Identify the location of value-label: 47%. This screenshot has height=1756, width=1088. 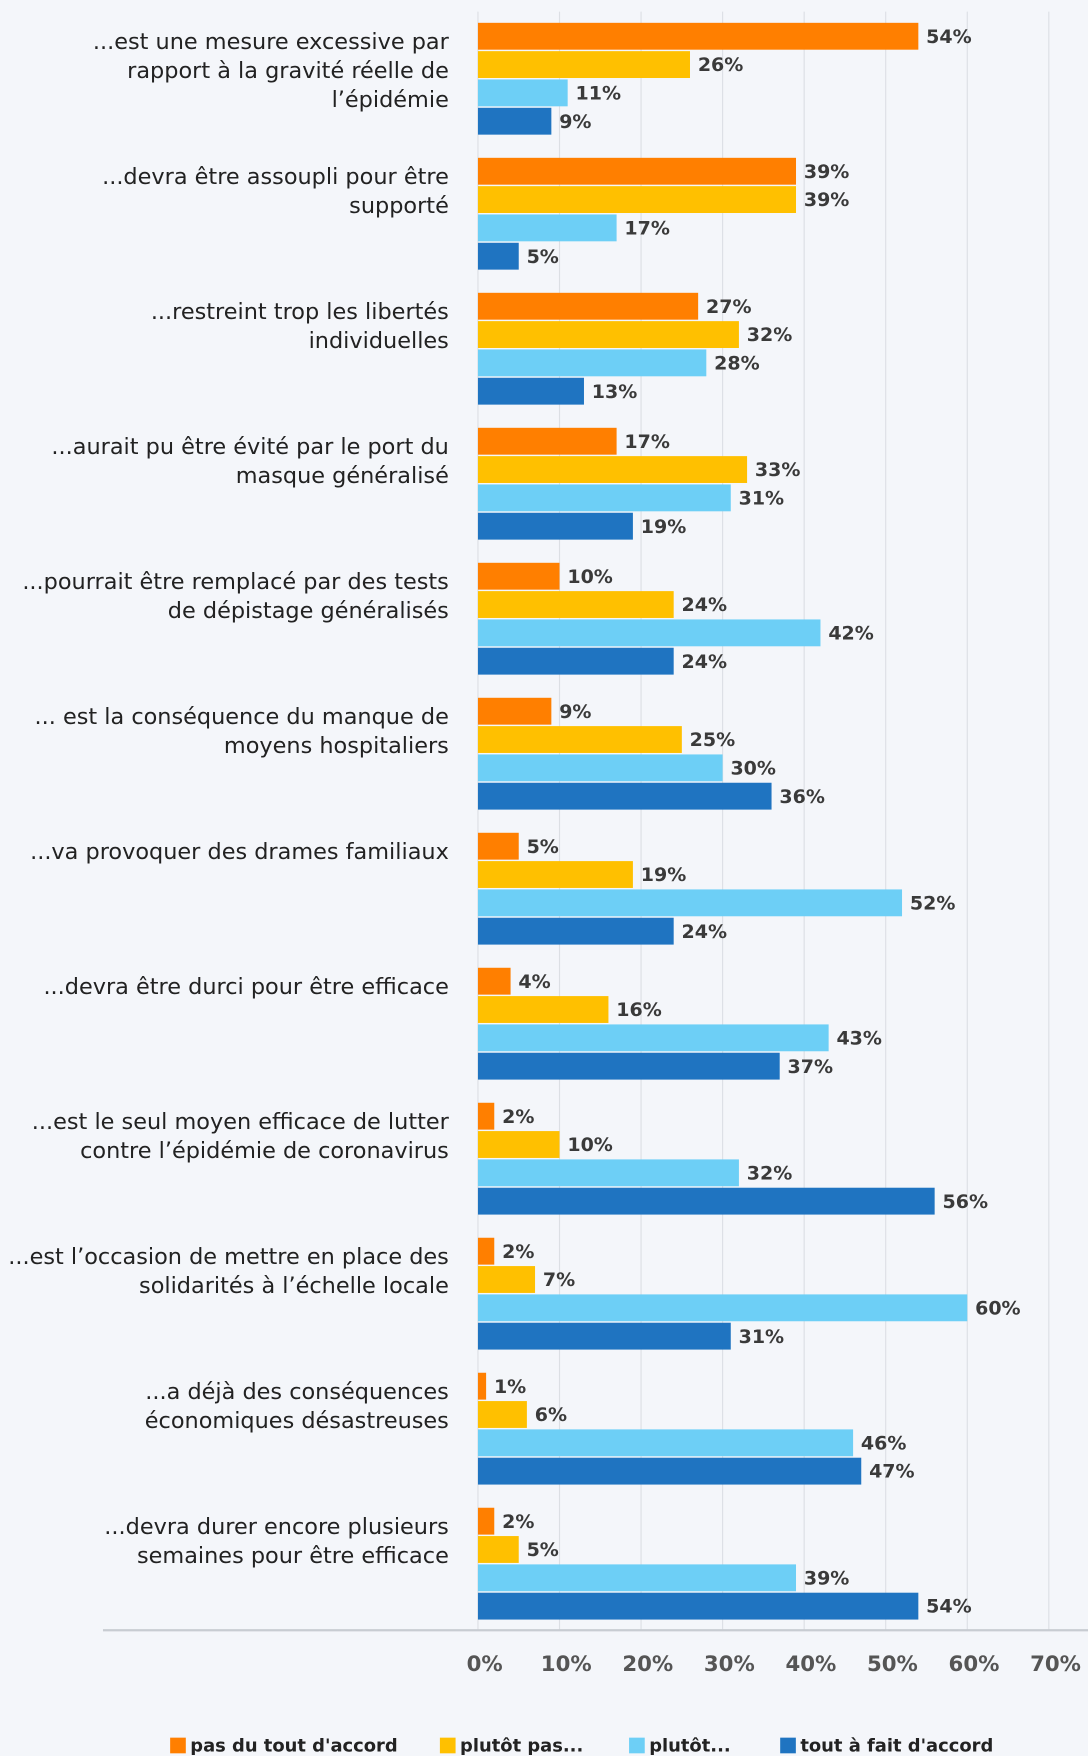
(892, 1472).